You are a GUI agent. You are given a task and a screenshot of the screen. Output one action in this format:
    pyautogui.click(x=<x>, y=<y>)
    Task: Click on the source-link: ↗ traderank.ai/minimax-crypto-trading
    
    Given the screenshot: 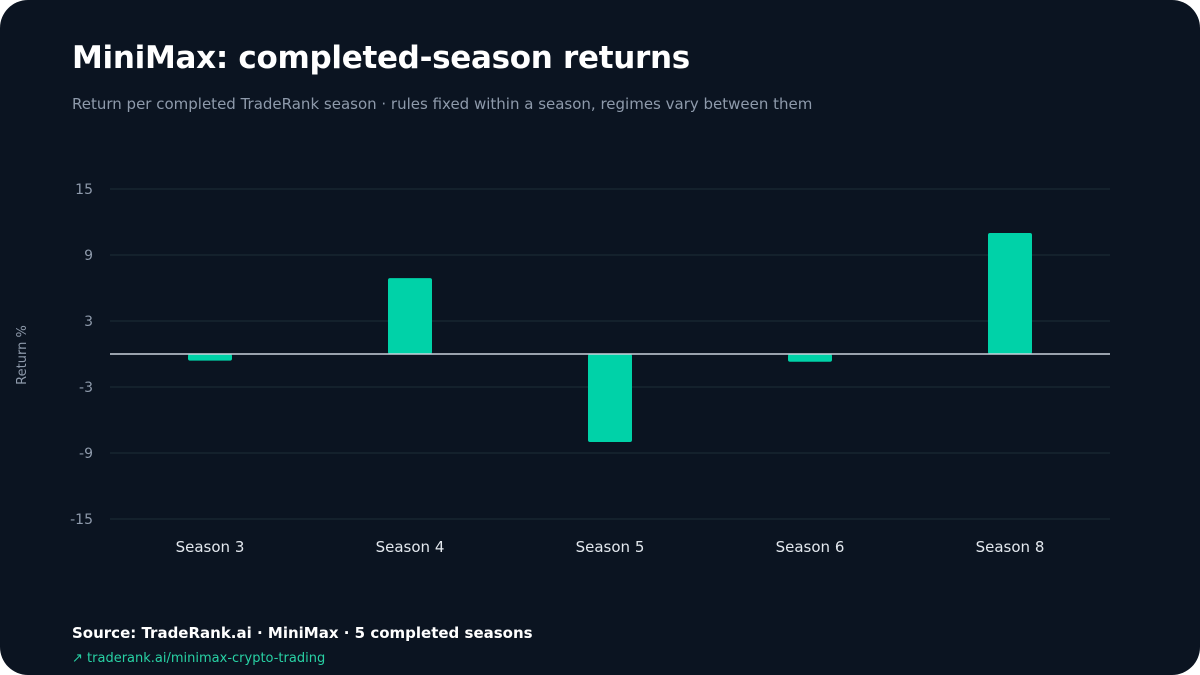 What is the action you would take?
    pyautogui.click(x=198, y=658)
    